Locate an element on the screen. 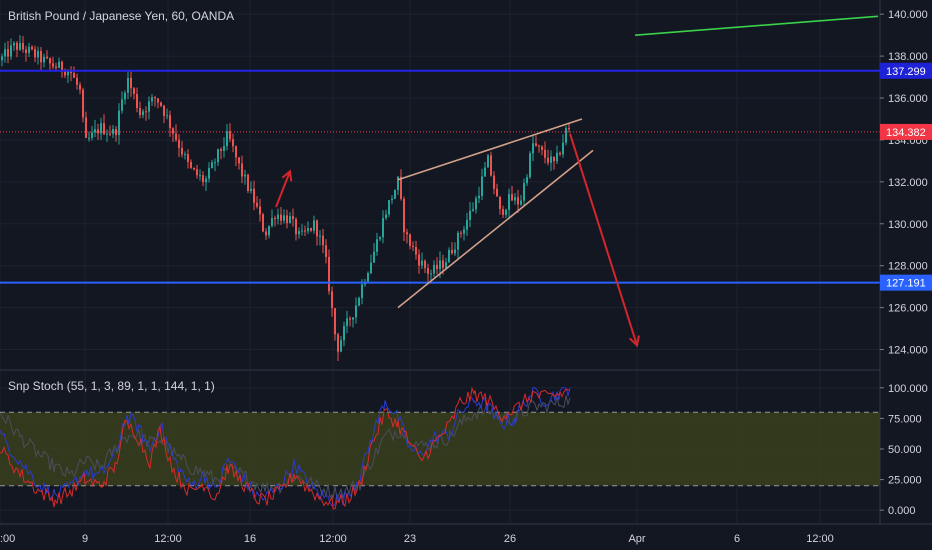 Image resolution: width=932 pixels, height=550 pixels. lower-blue-level-badge-label: 127.191 is located at coordinates (906, 284).